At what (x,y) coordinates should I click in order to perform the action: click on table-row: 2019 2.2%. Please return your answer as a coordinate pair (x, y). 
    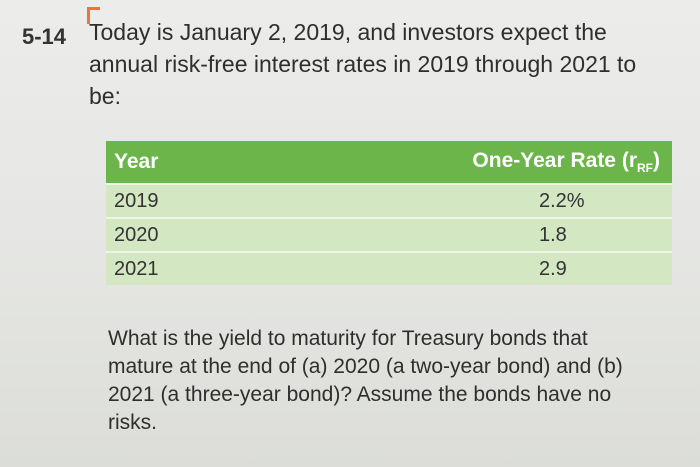
    Looking at the image, I should click on (389, 200).